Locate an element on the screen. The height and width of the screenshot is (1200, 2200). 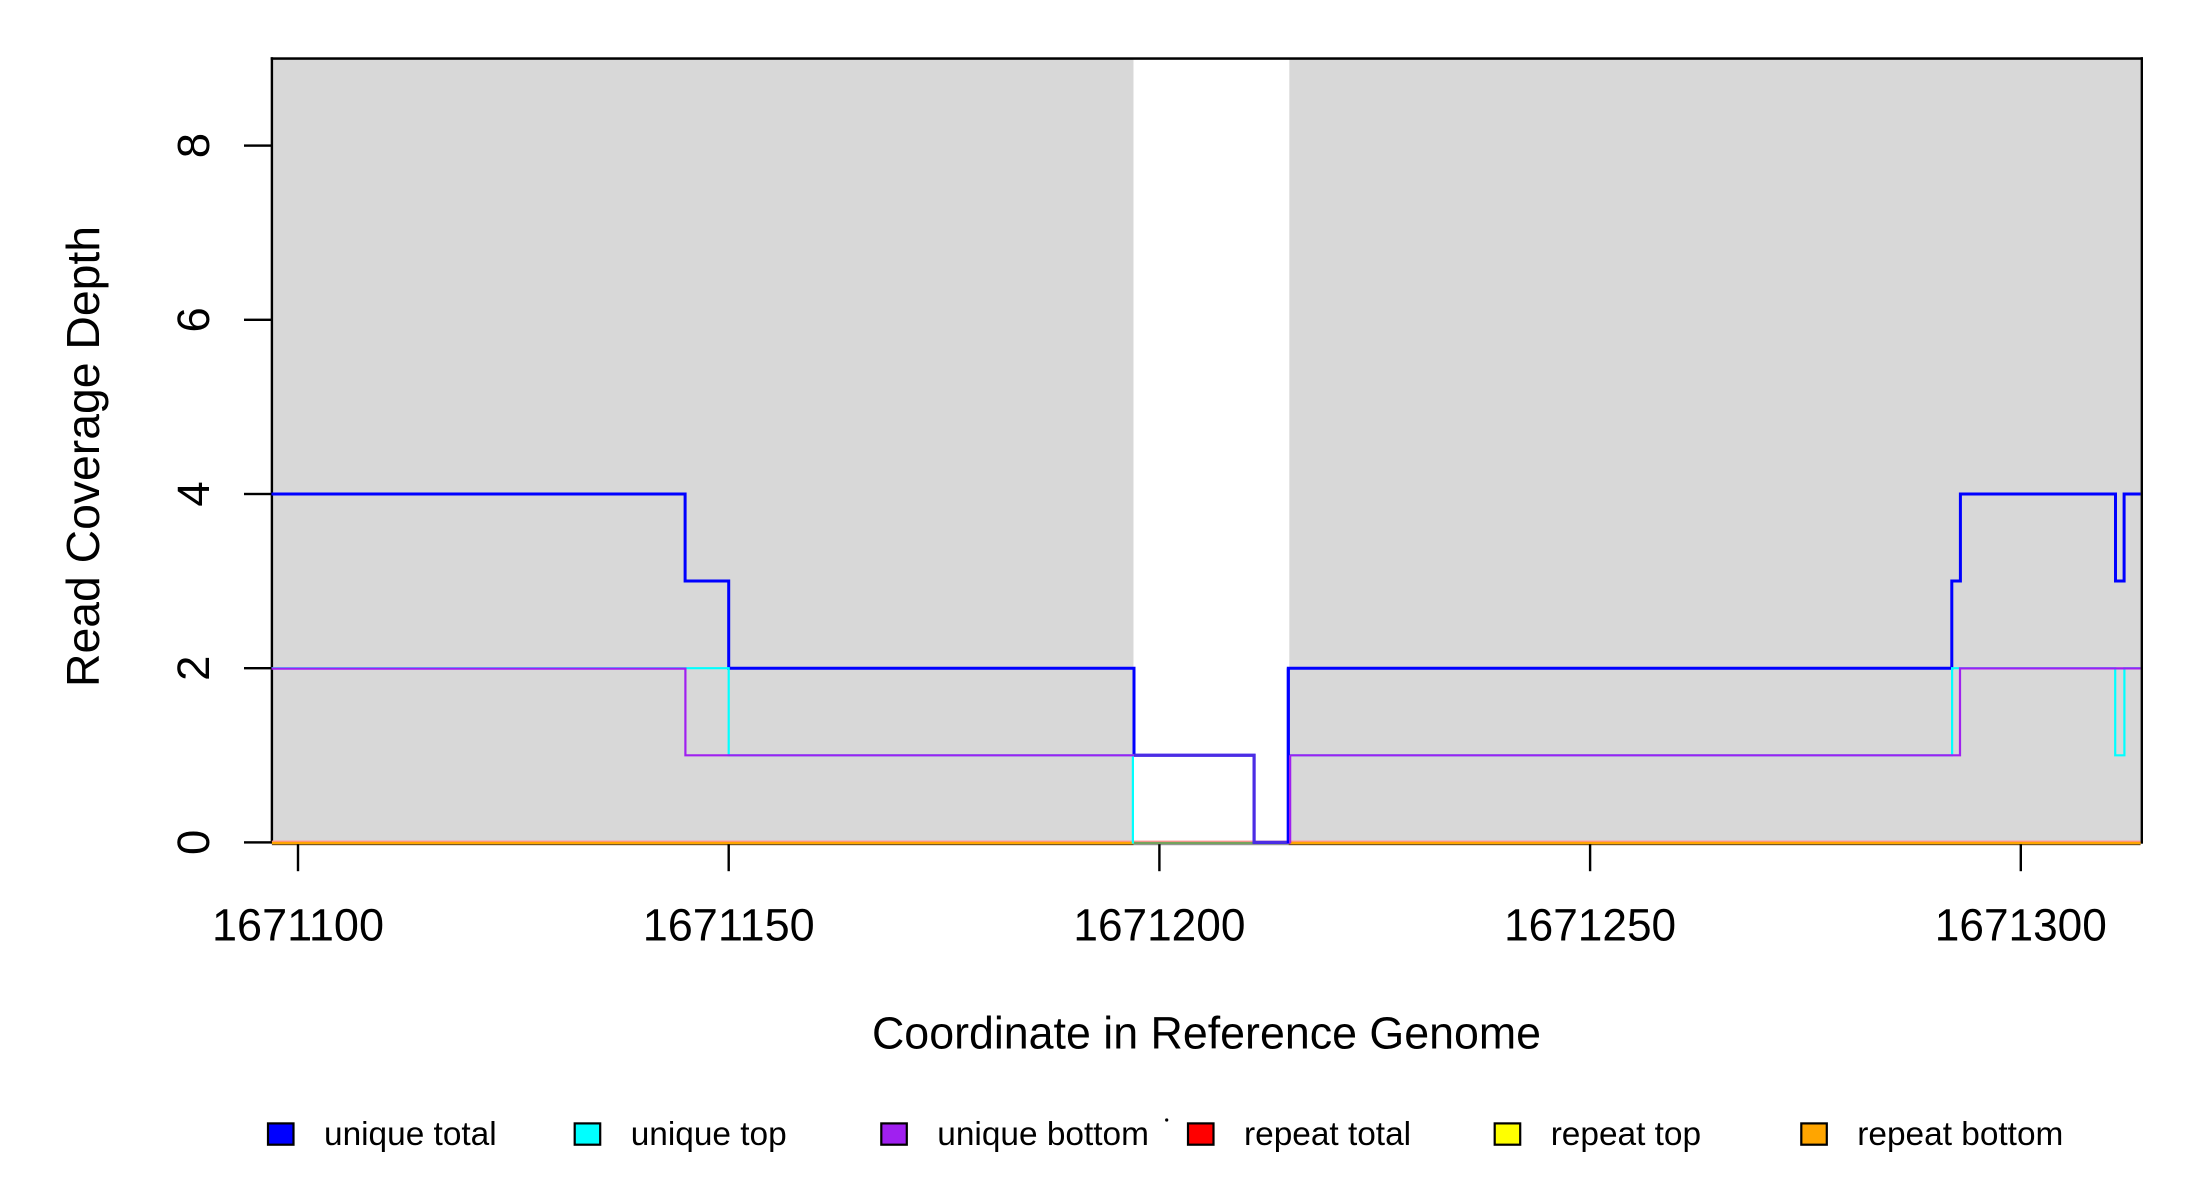
svg-text: 2 is located at coordinates (193, 668).